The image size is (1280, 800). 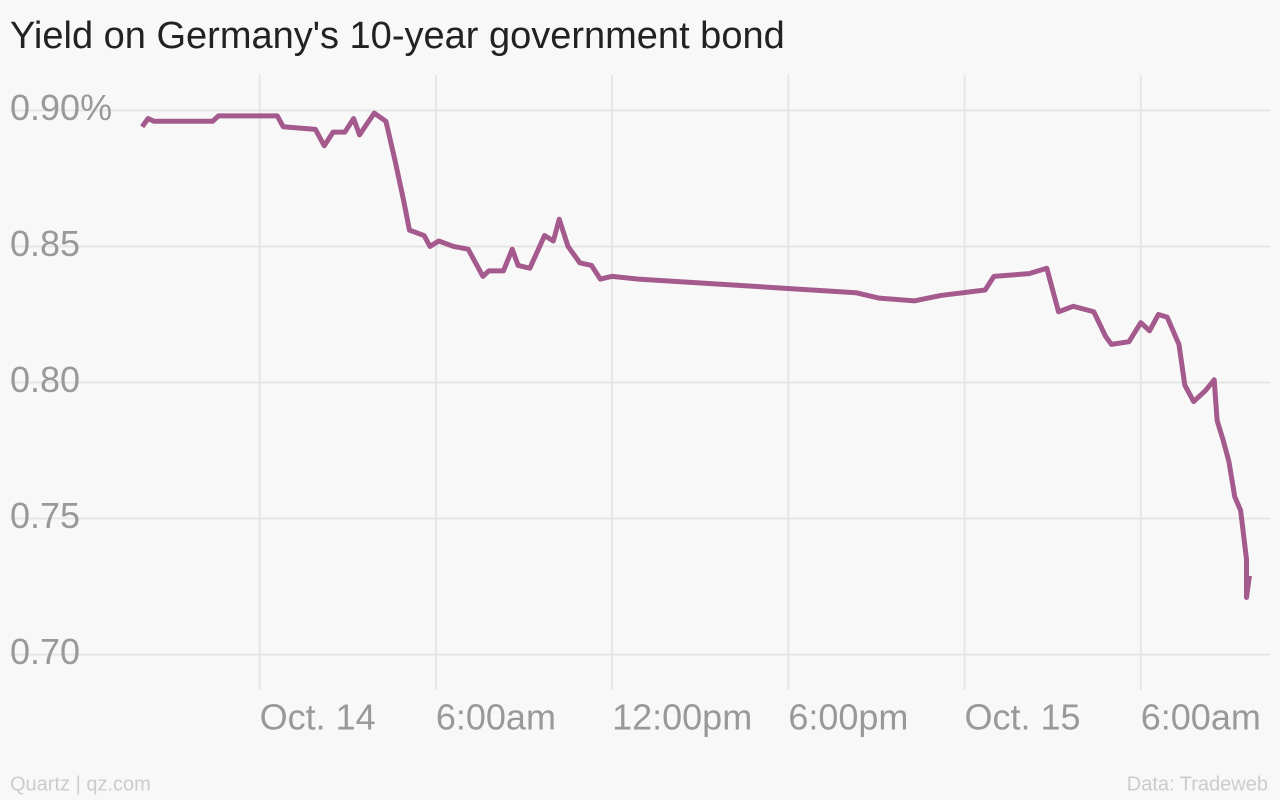 I want to click on y-tick-label: 0.75, so click(x=45, y=515).